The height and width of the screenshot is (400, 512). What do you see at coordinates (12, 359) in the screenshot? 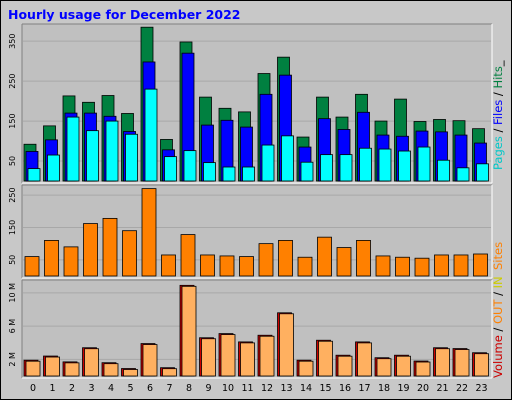
I see `y-tick-label: 2 M` at bounding box center [12, 359].